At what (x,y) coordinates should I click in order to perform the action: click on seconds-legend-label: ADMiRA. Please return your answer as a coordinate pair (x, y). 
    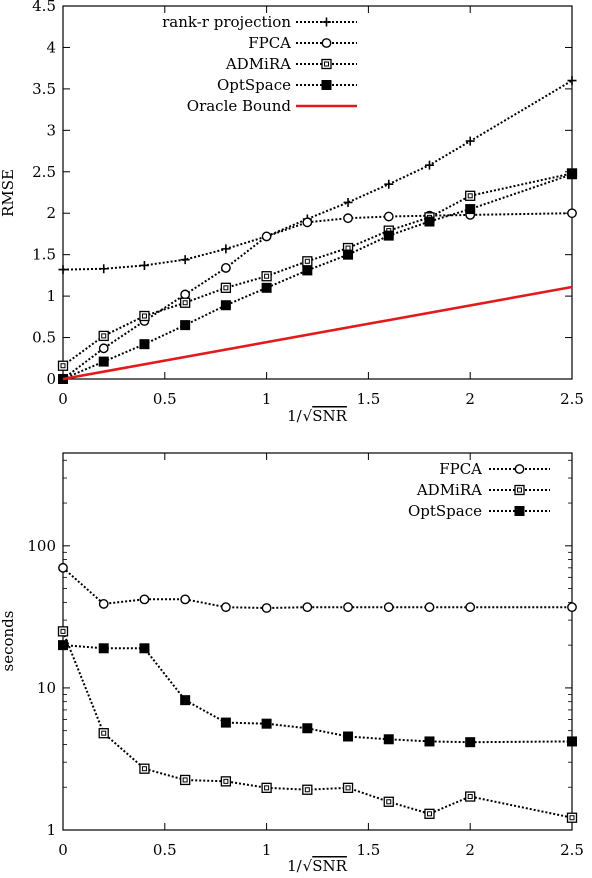
    Looking at the image, I should click on (449, 490).